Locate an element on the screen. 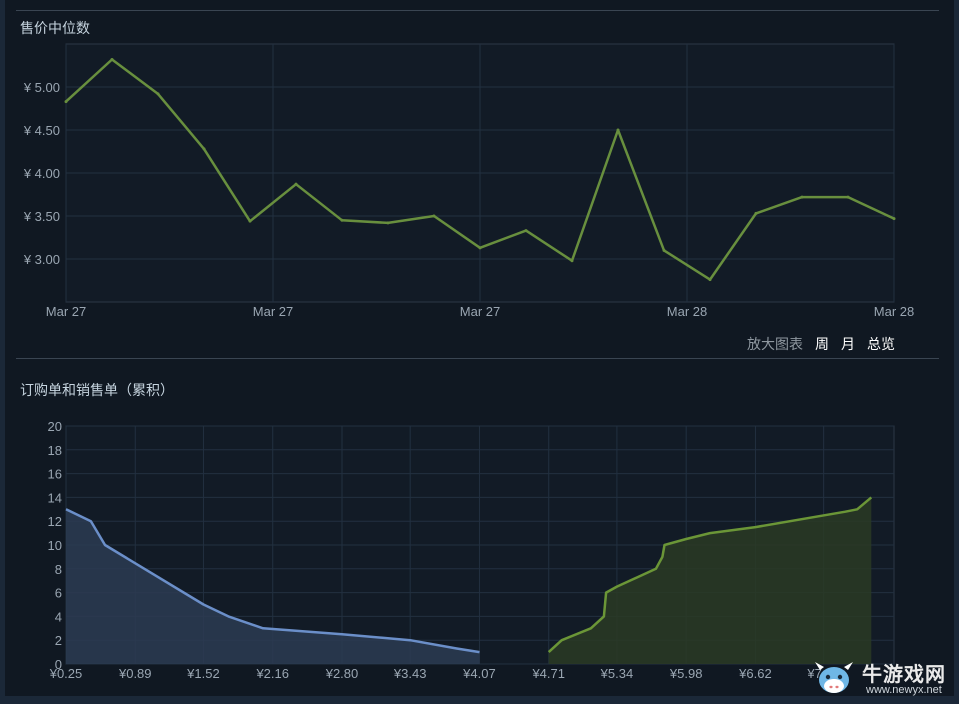  x-tick-label: ¥0.25 is located at coordinates (66, 673).